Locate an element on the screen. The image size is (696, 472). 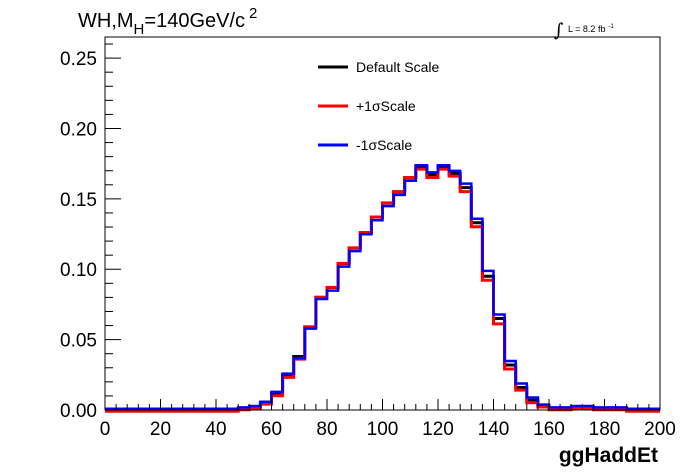
lumi-text: L = 8.2 fb is located at coordinates (586, 29).